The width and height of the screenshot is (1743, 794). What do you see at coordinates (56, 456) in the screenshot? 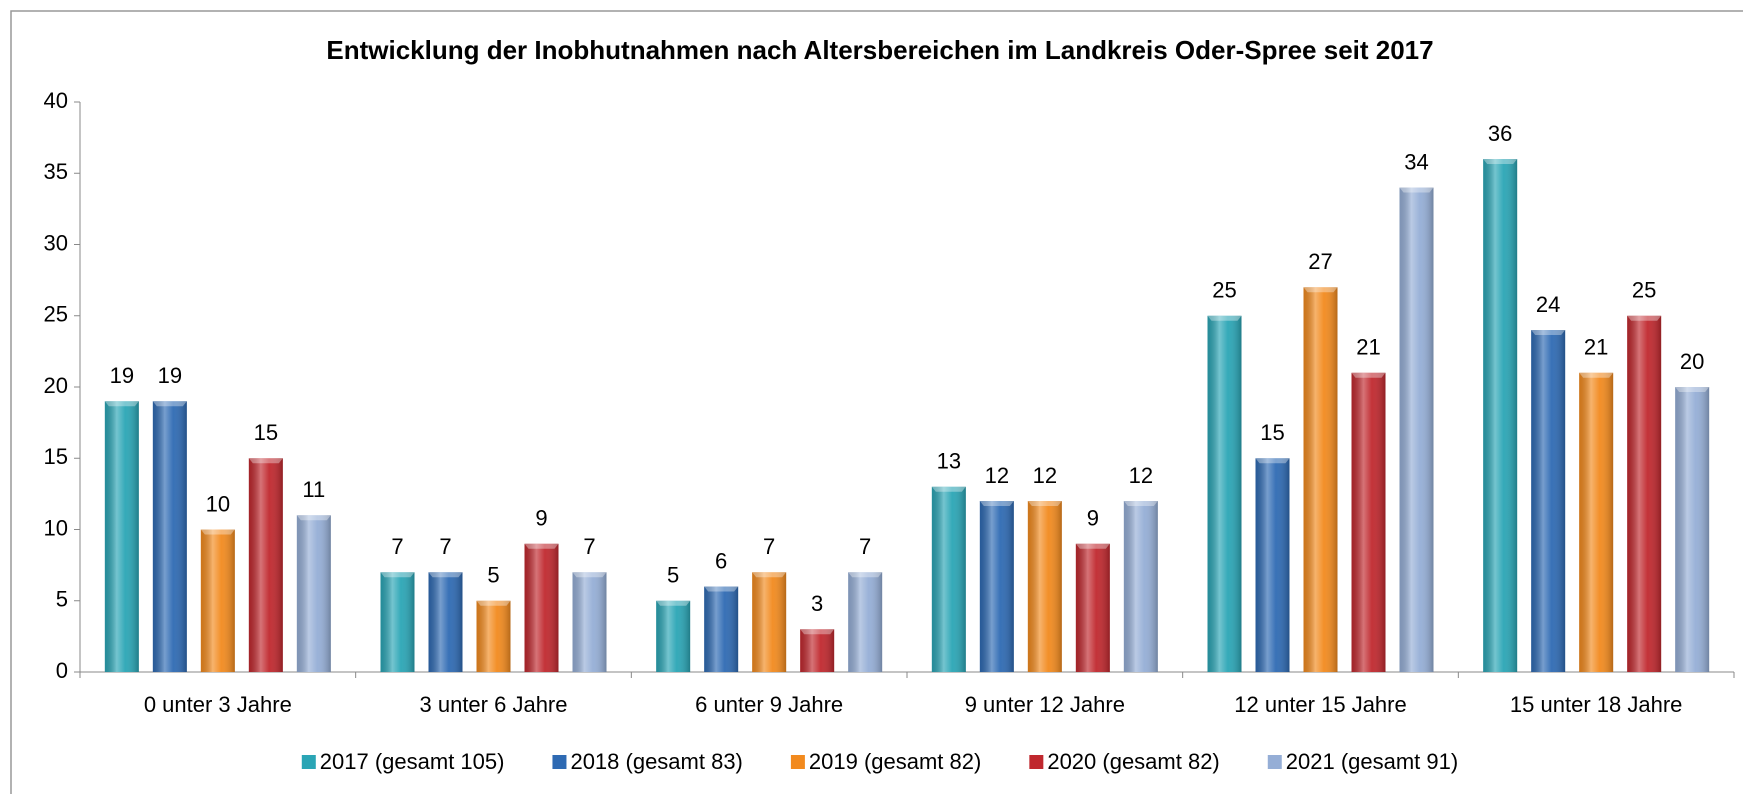
I see `y-tick-label: 15` at bounding box center [56, 456].